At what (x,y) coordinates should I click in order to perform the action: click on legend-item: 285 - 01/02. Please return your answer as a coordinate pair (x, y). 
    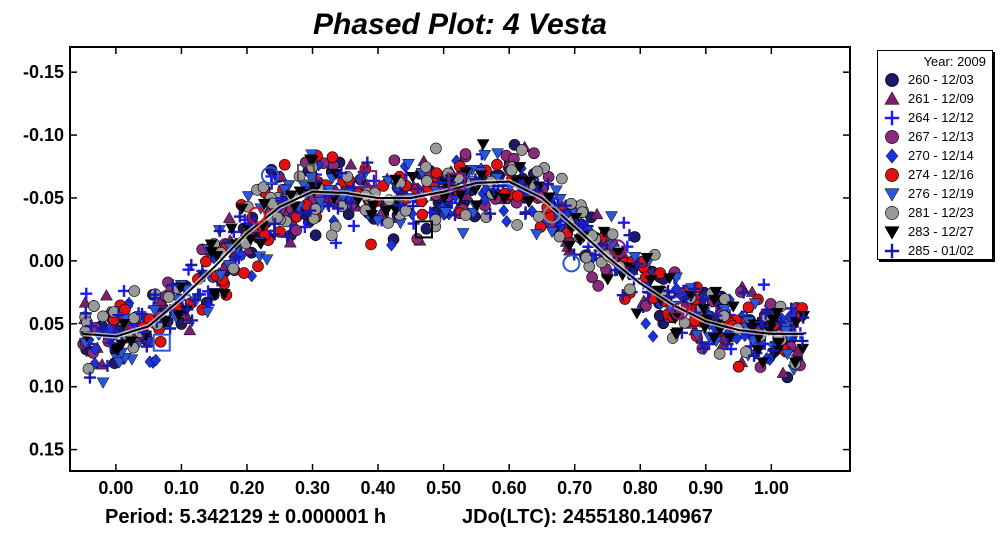
    Looking at the image, I should click on (935, 250).